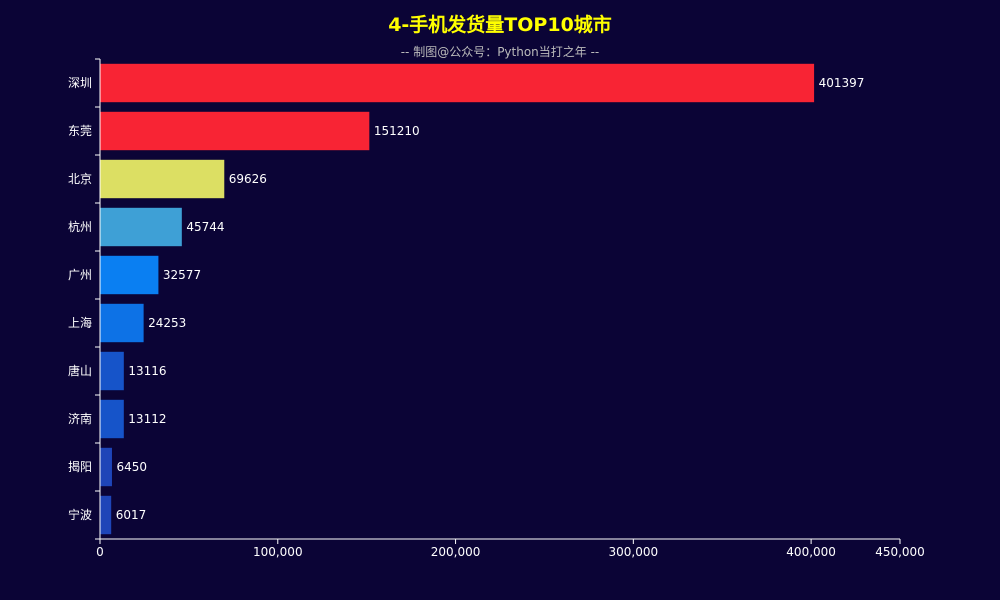 This screenshot has height=600, width=1000. I want to click on data-label: 401397, so click(842, 83).